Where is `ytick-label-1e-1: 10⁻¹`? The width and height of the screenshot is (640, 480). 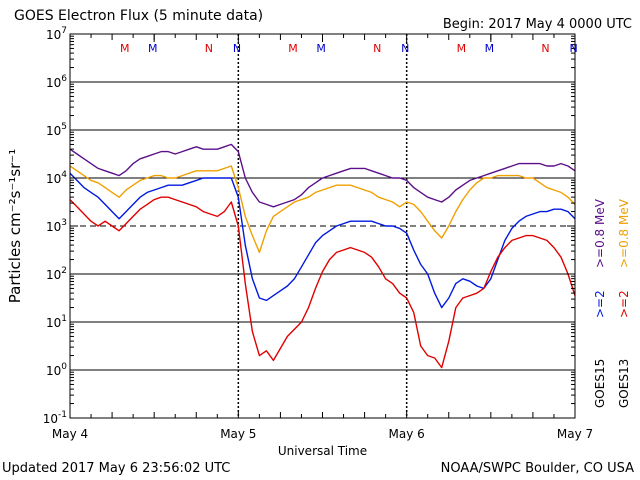 ytick-label-1e-1: 10⁻¹ is located at coordinates (55, 418).